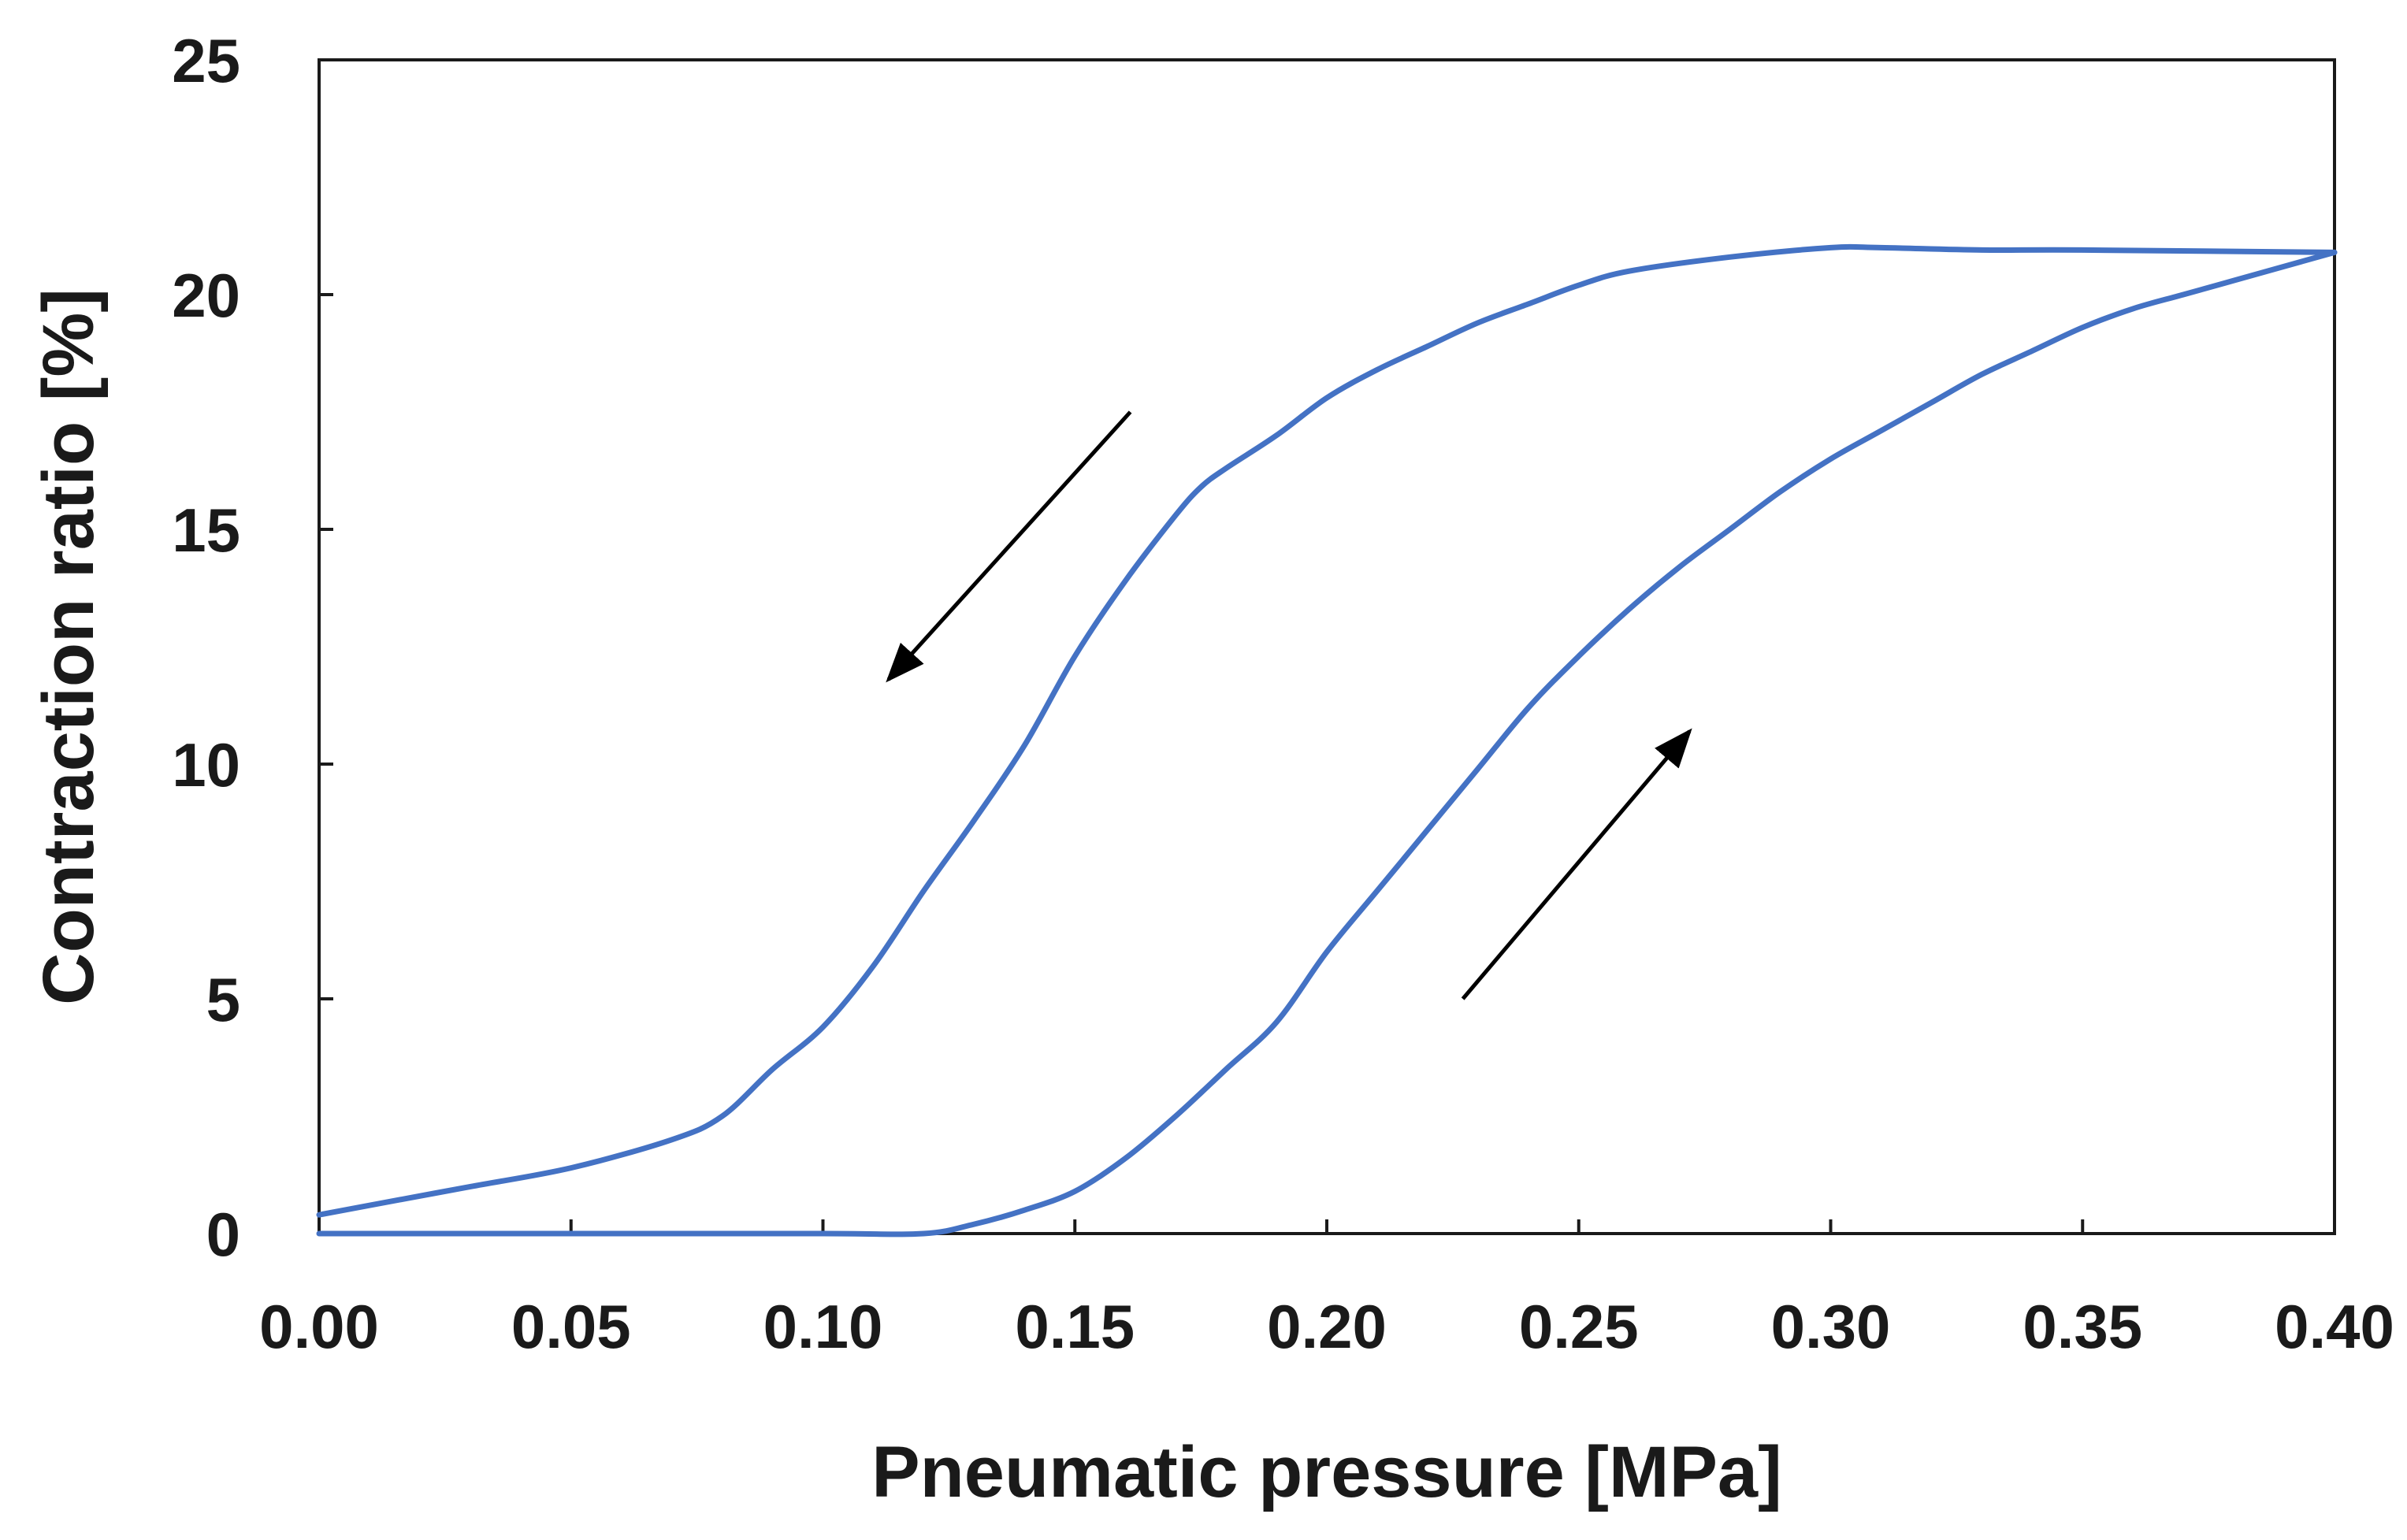  What do you see at coordinates (1831, 1326) in the screenshot?
I see `x-tick-label: 0.30` at bounding box center [1831, 1326].